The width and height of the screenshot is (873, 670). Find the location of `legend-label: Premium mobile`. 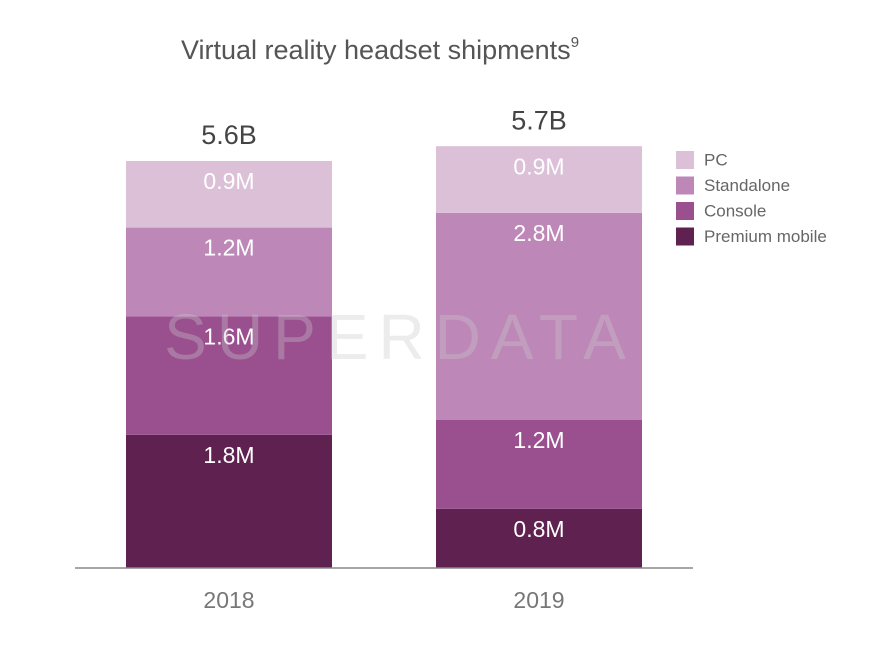

legend-label: Premium mobile is located at coordinates (765, 236).